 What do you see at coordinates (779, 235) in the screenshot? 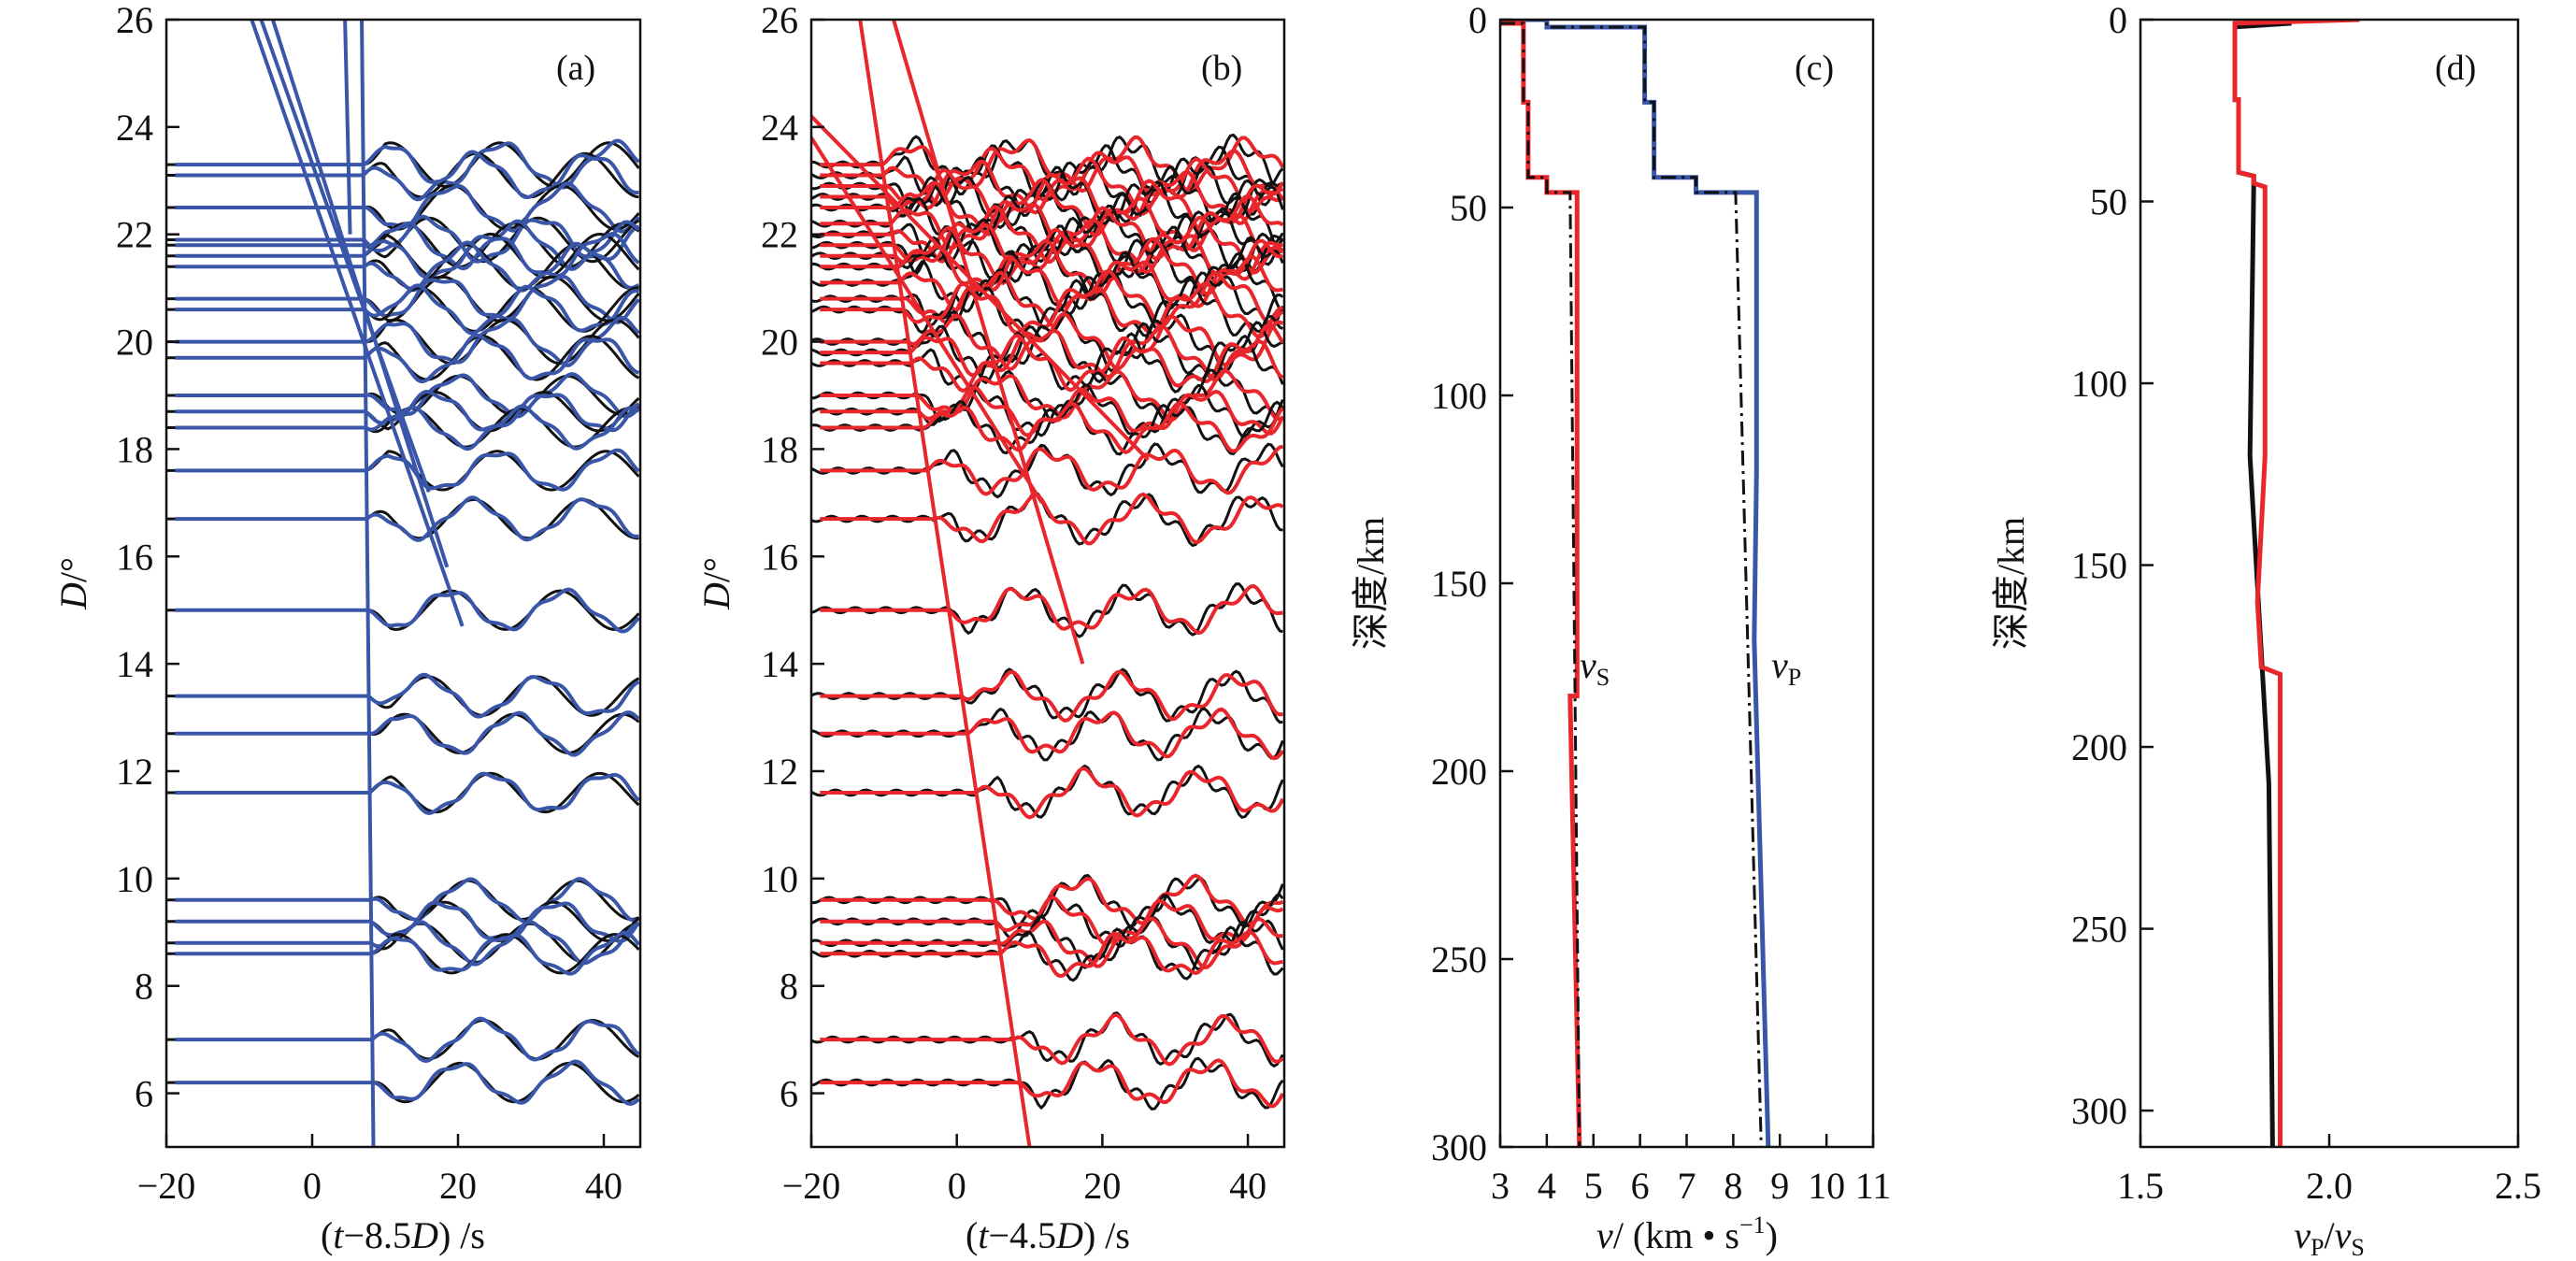
I see `y-tick-label: 22` at bounding box center [779, 235].